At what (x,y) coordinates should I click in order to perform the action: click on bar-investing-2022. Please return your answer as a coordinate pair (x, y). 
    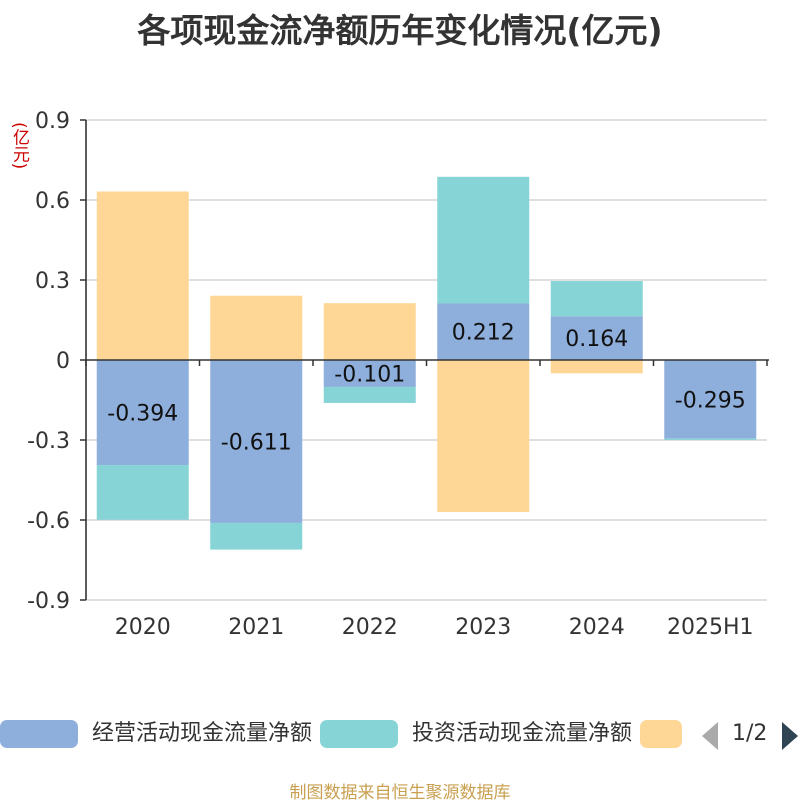
    Looking at the image, I should click on (369, 394).